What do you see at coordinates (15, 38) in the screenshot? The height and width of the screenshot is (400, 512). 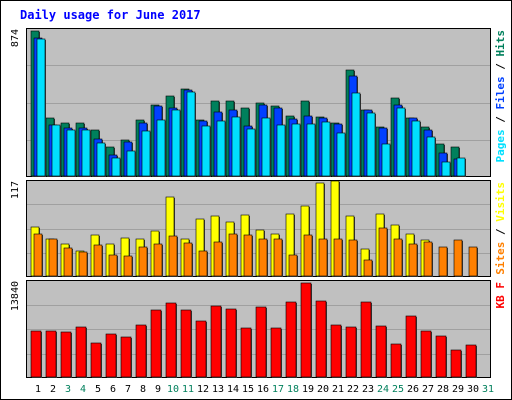 I see `y-max-label-top: 874` at bounding box center [15, 38].